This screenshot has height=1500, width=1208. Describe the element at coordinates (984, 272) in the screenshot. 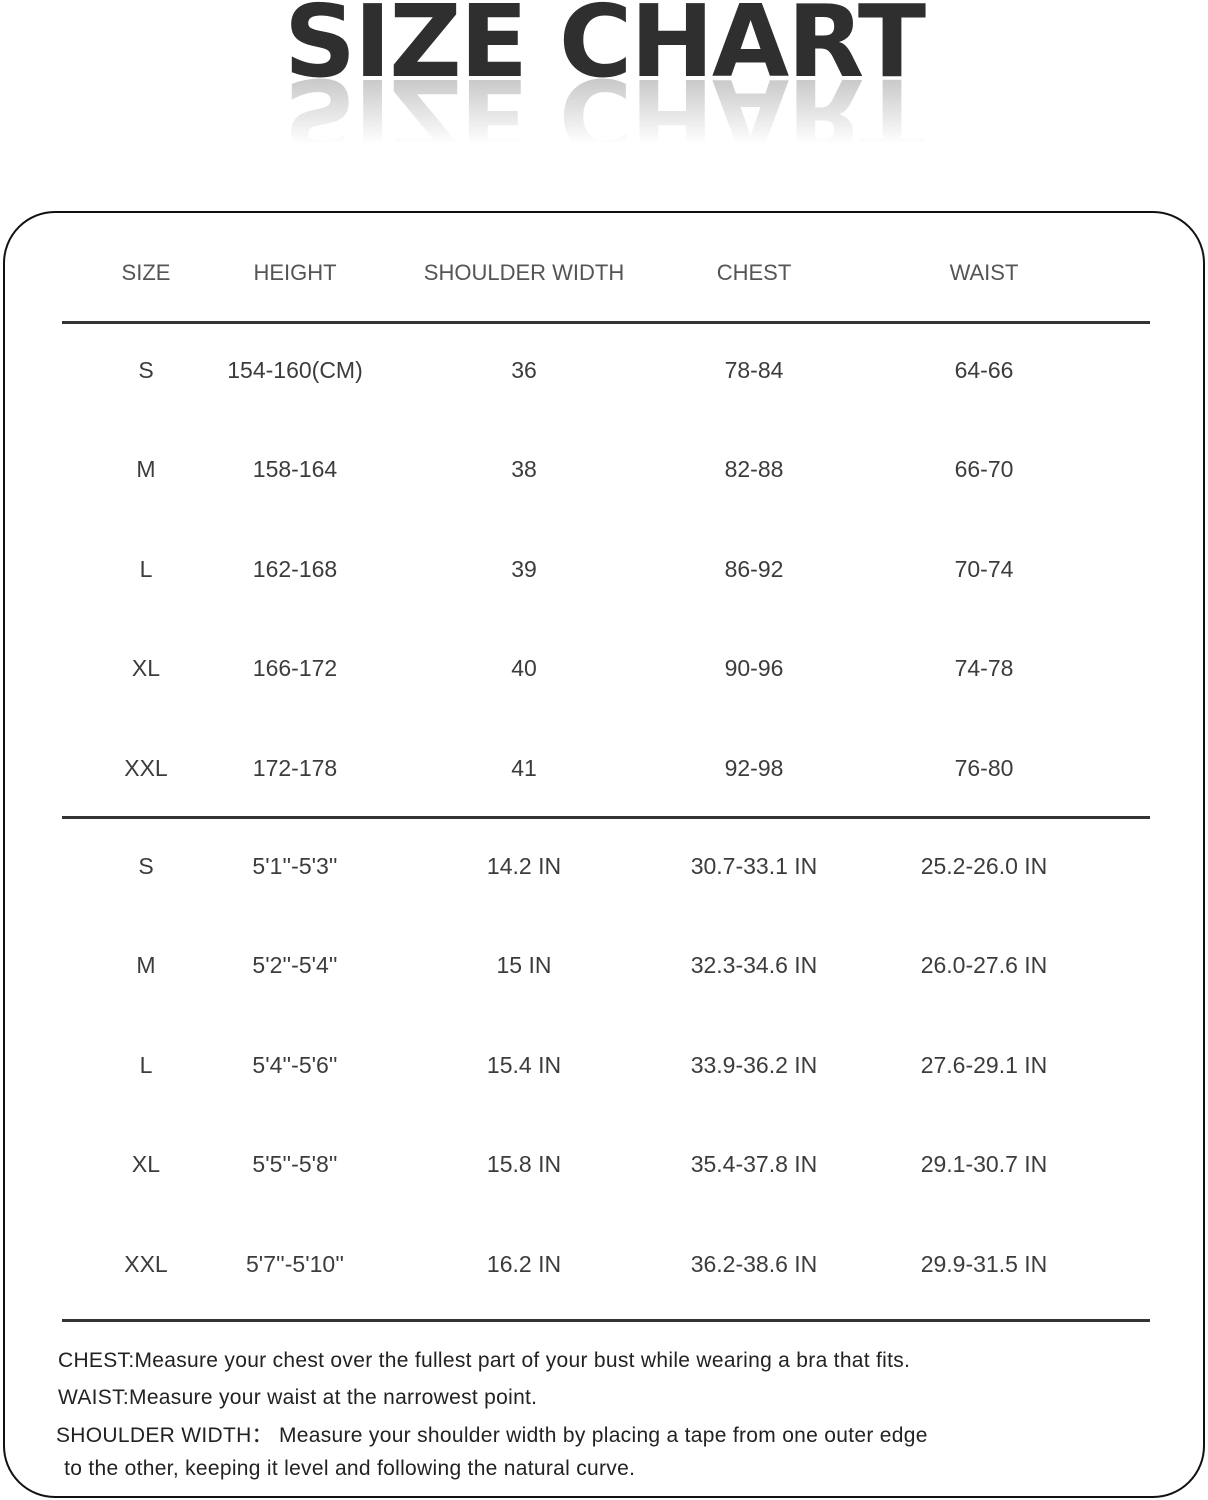

I see `column-header: WAIST` at that location.